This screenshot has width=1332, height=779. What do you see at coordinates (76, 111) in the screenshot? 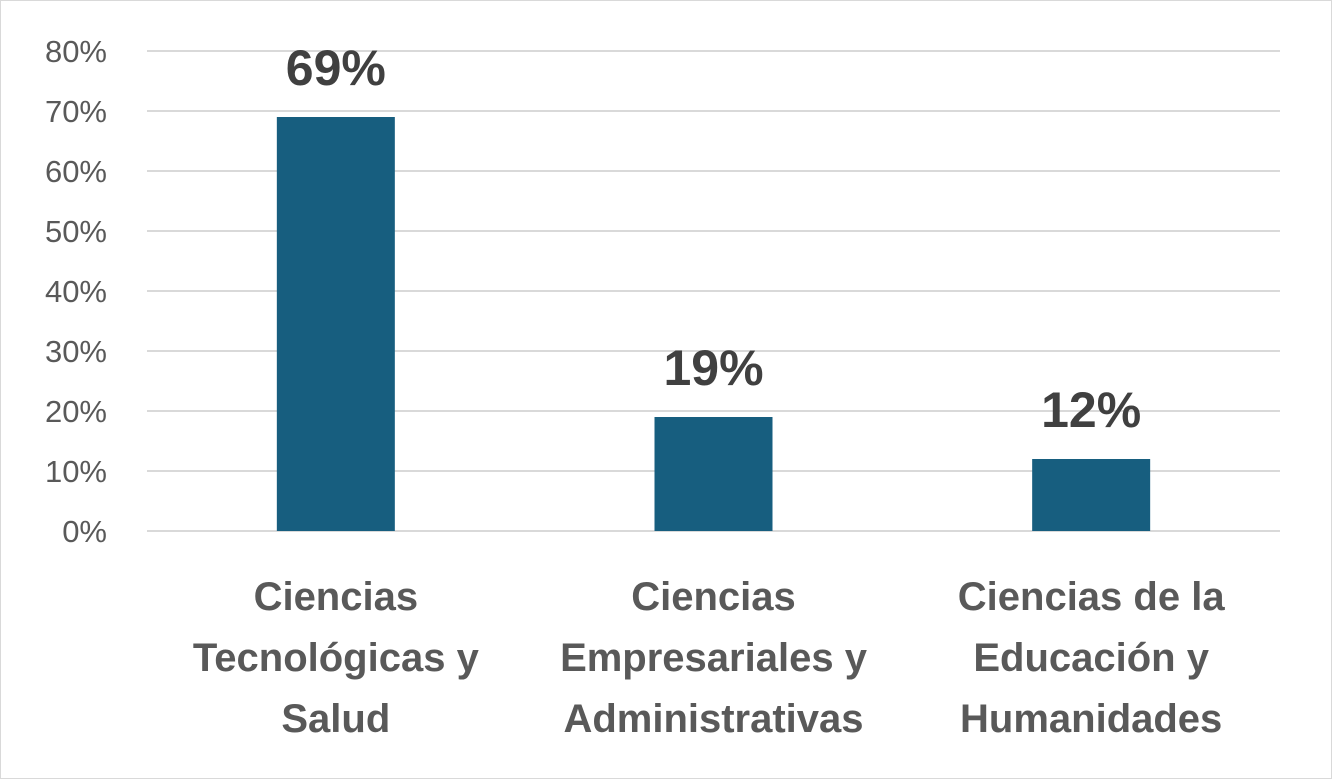
I see `y-tick-label: 70%` at bounding box center [76, 111].